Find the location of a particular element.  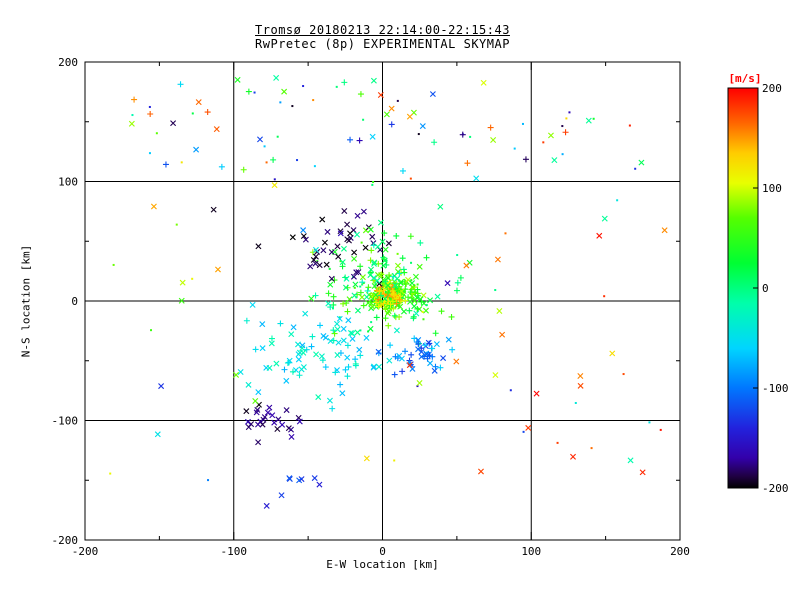

x-axis-label: E-W location [km] is located at coordinates (382, 564).